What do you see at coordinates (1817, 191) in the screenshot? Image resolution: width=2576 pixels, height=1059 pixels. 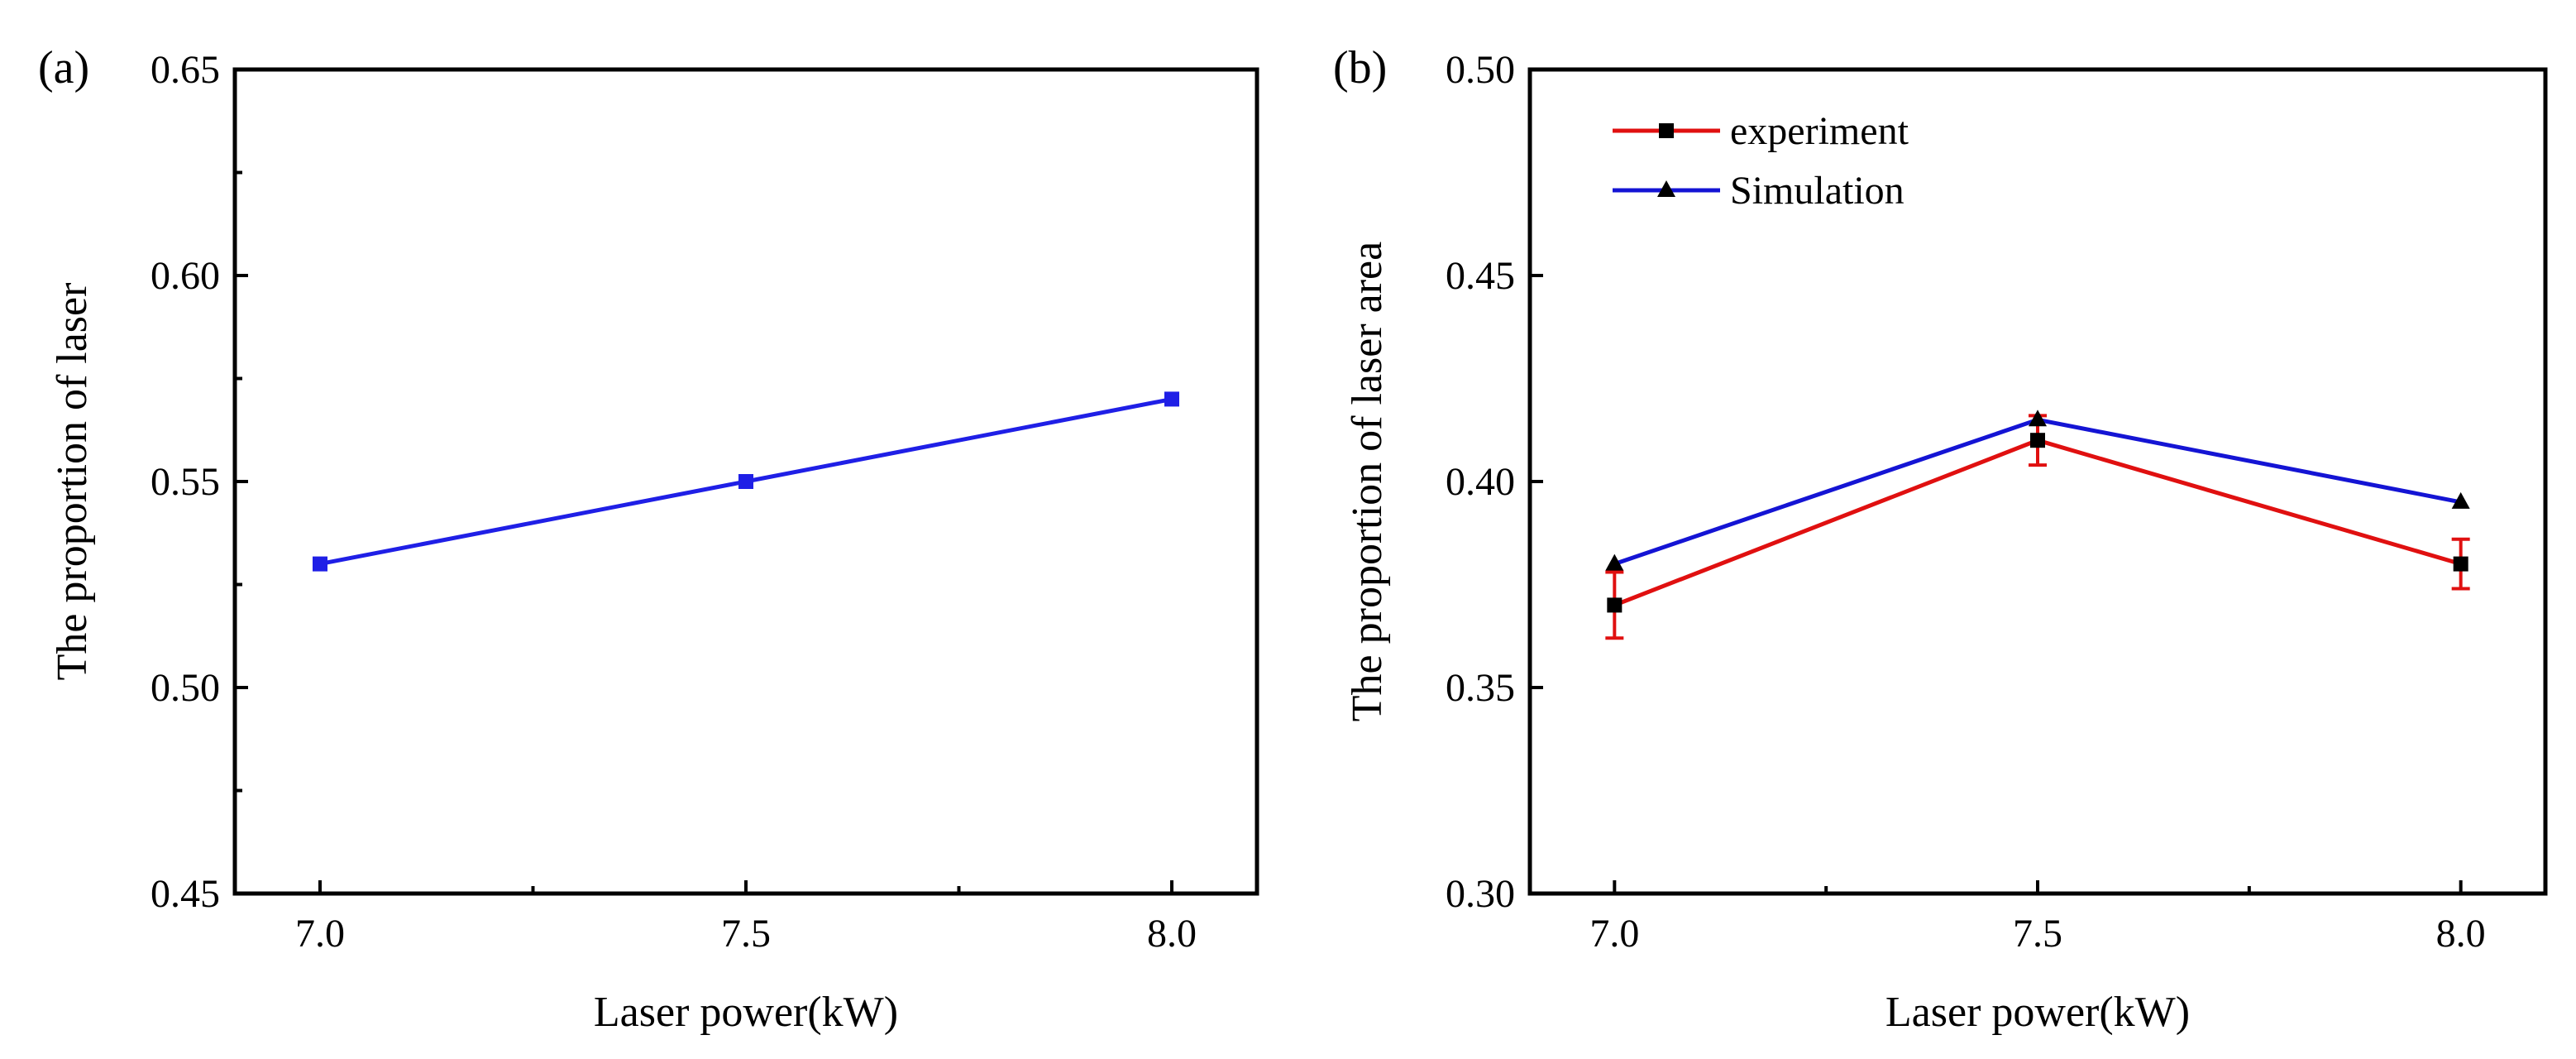 I see `legend-label: Simulation` at bounding box center [1817, 191].